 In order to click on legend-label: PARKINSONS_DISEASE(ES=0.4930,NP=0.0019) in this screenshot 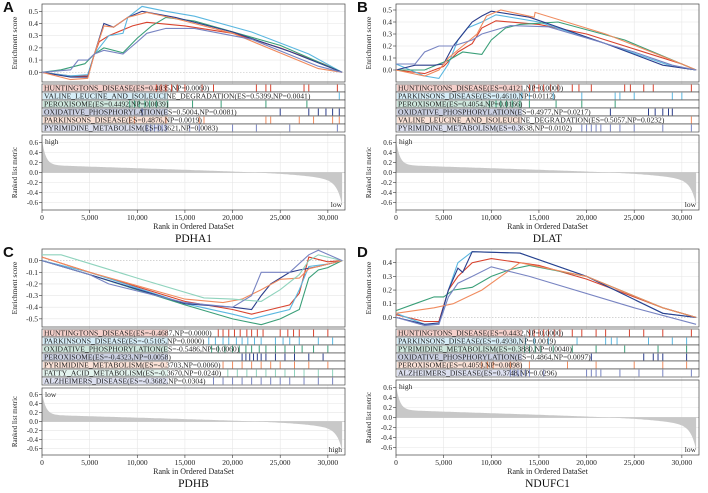, I will do `click(477, 341)`.